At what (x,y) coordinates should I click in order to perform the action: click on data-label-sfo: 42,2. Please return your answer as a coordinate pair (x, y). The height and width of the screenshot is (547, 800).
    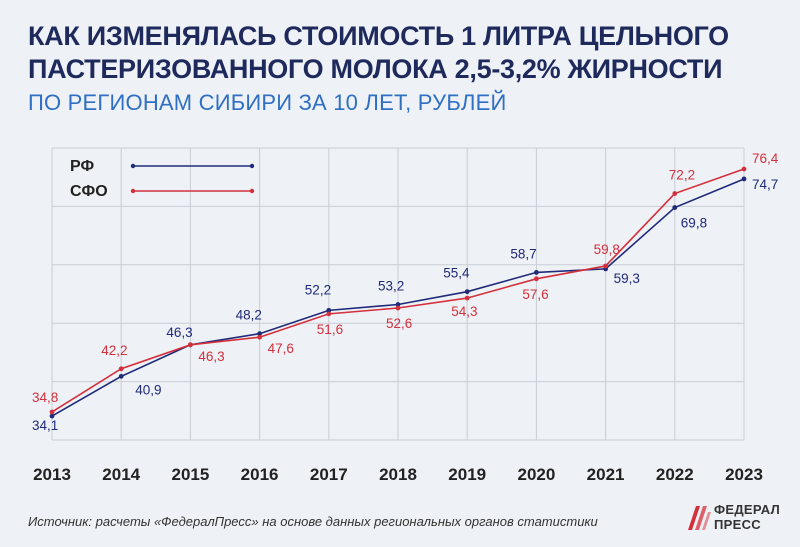
    Looking at the image, I should click on (114, 350).